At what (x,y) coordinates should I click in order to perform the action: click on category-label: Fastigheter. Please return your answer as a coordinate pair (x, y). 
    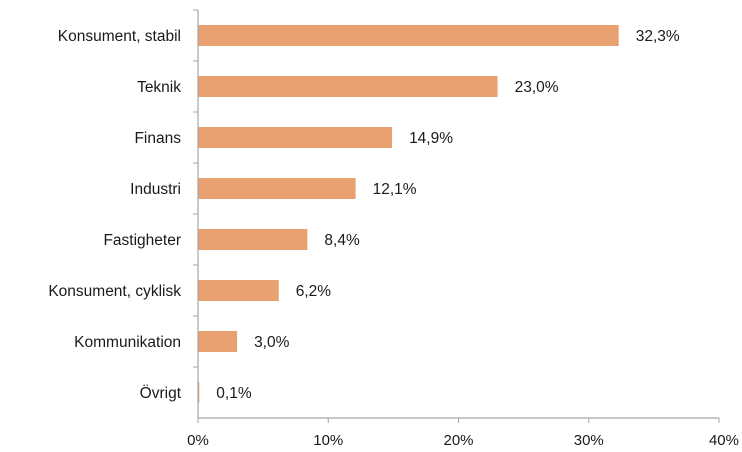
    Looking at the image, I should click on (142, 240).